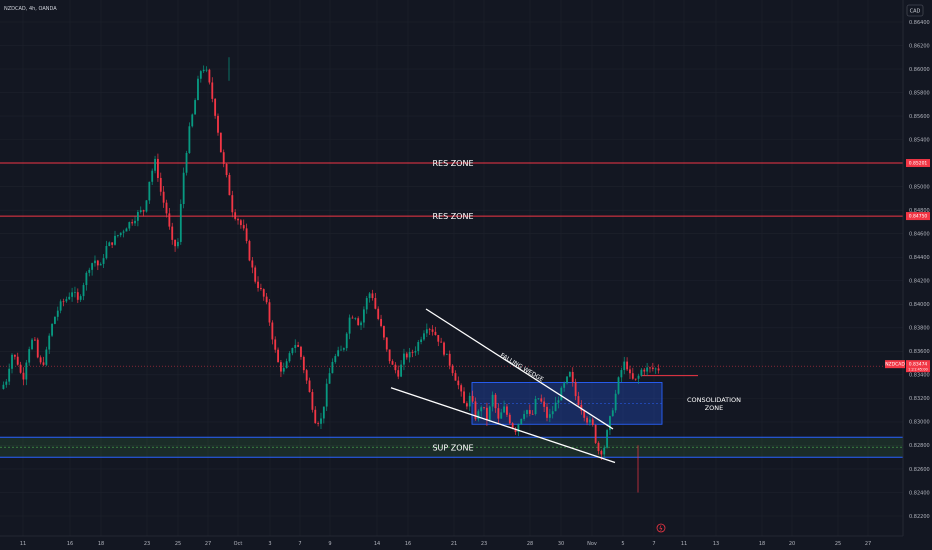 The image size is (932, 550). What do you see at coordinates (919, 470) in the screenshot?
I see `y-tick-label: 0.82600` at bounding box center [919, 470].